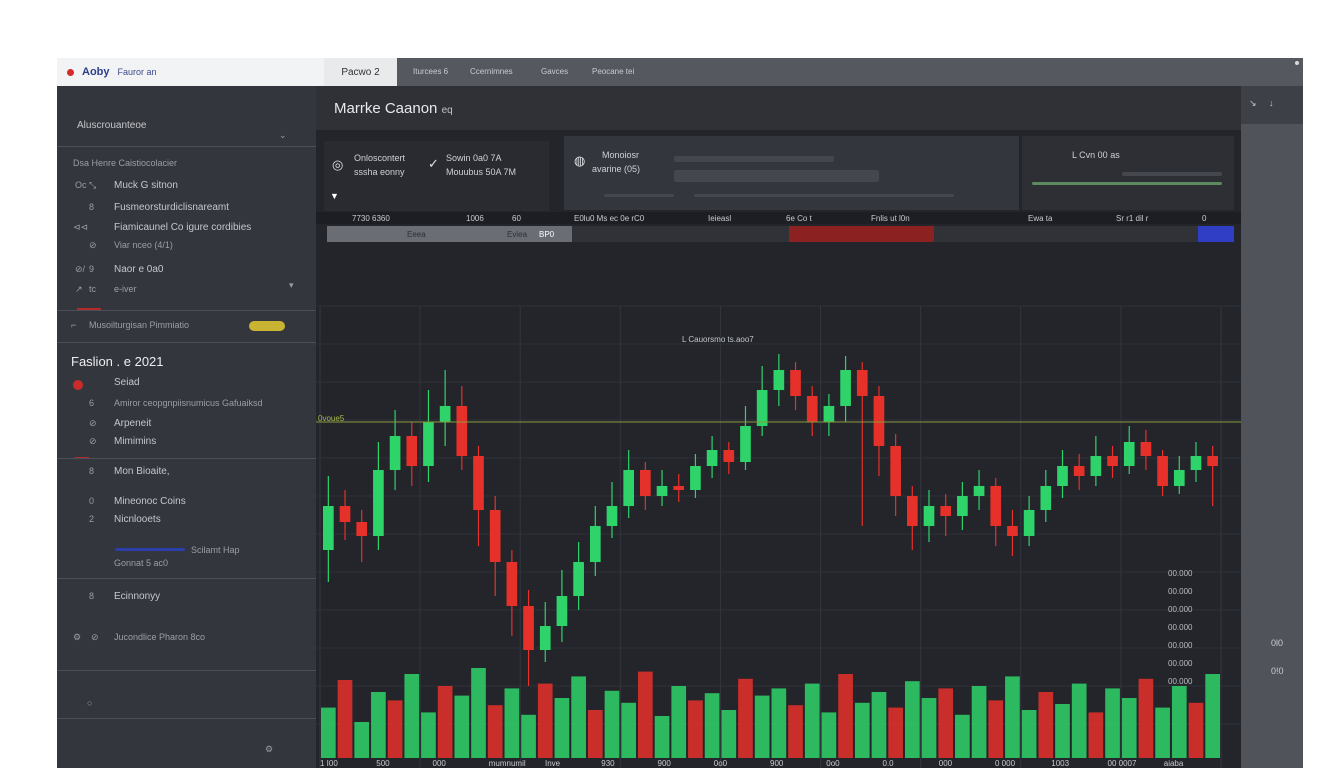 Image resolution: width=1344 pixels, height=768 pixels. Describe the element at coordinates (1253, 103) in the screenshot. I see `arrow-down-right-icon: ↘` at that location.